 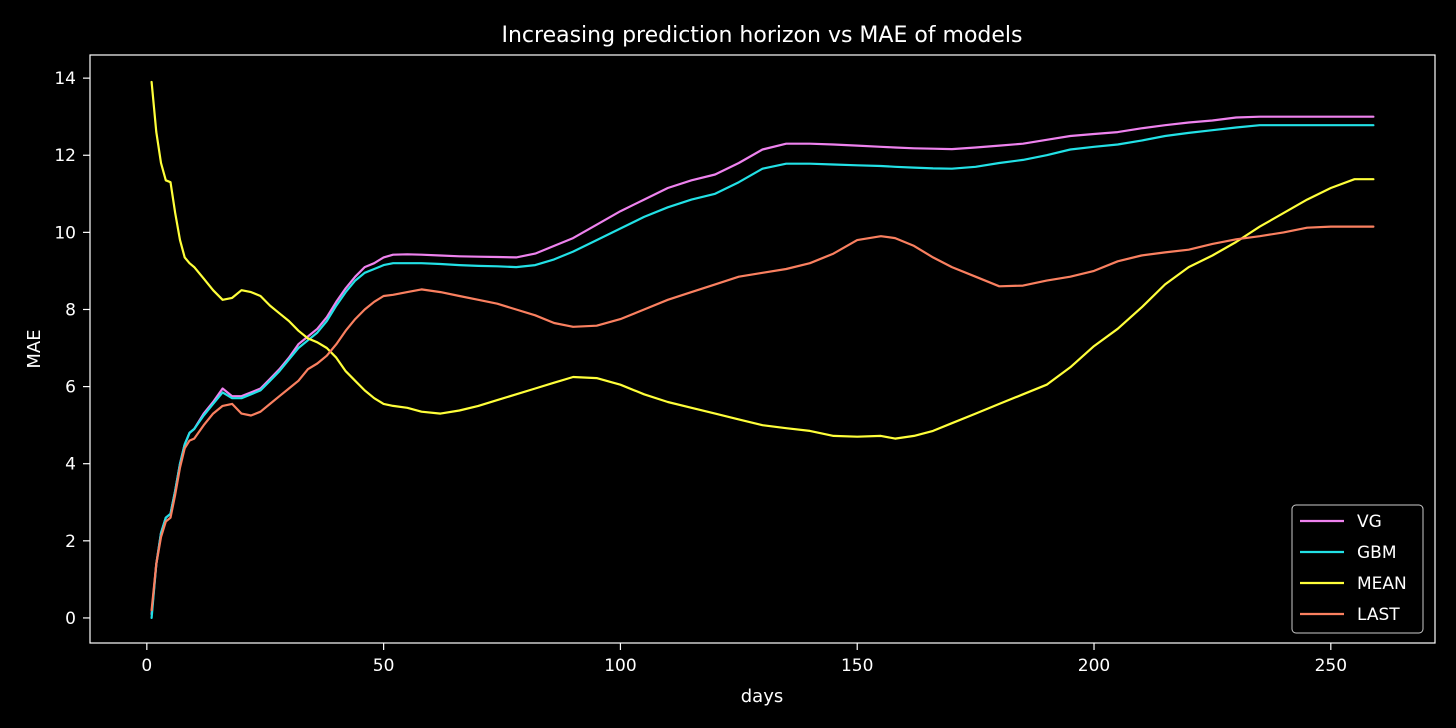 I want to click on legend-label-gbm: GBM, so click(x=1377, y=553).